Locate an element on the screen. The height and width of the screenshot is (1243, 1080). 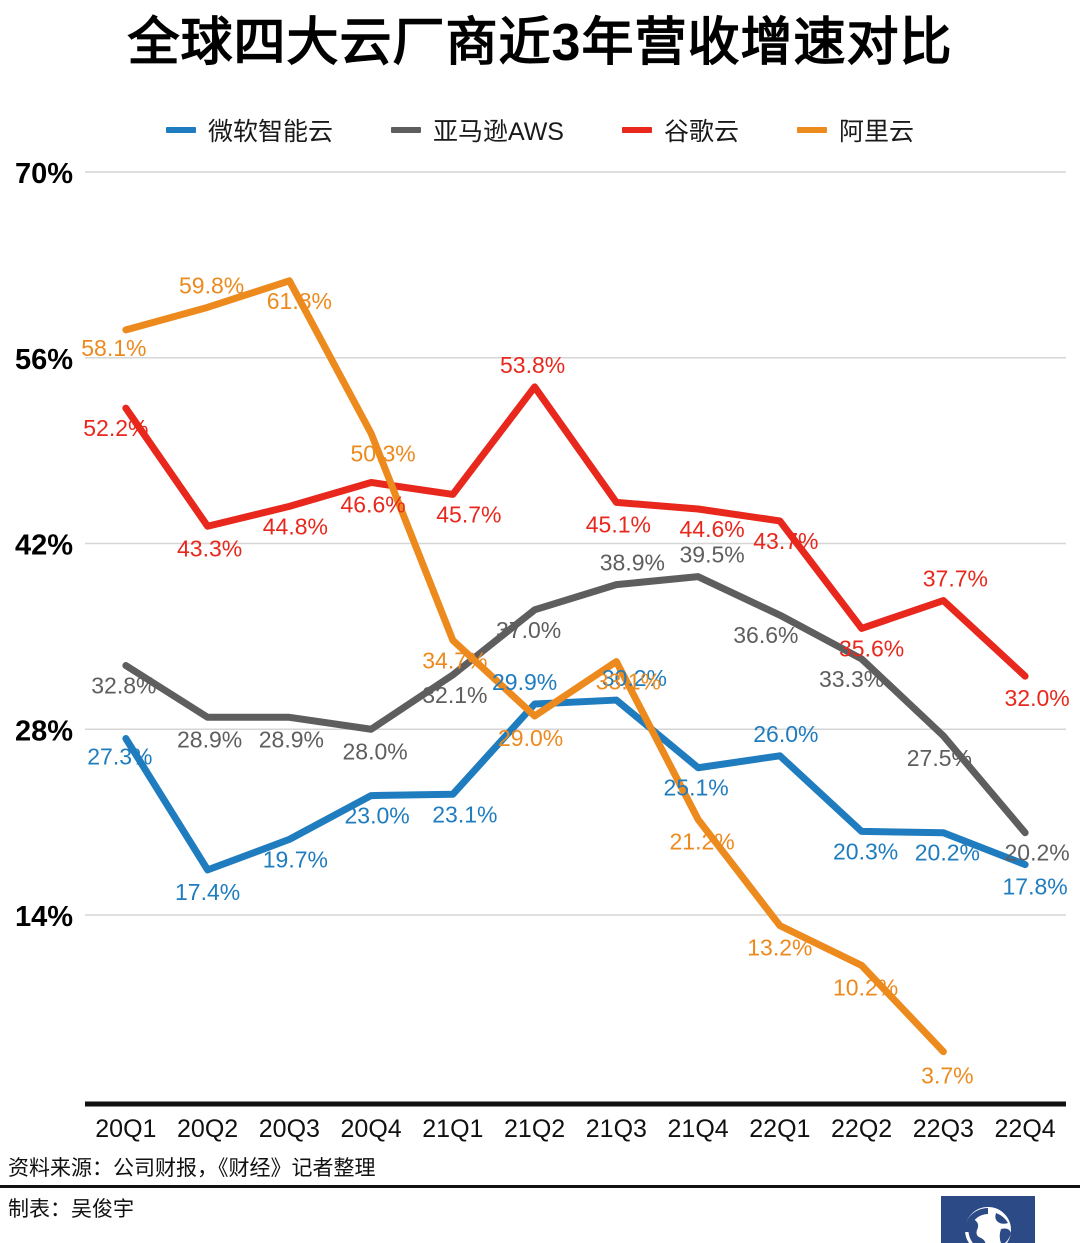
data-point-label: 52.2% is located at coordinates (115, 428).